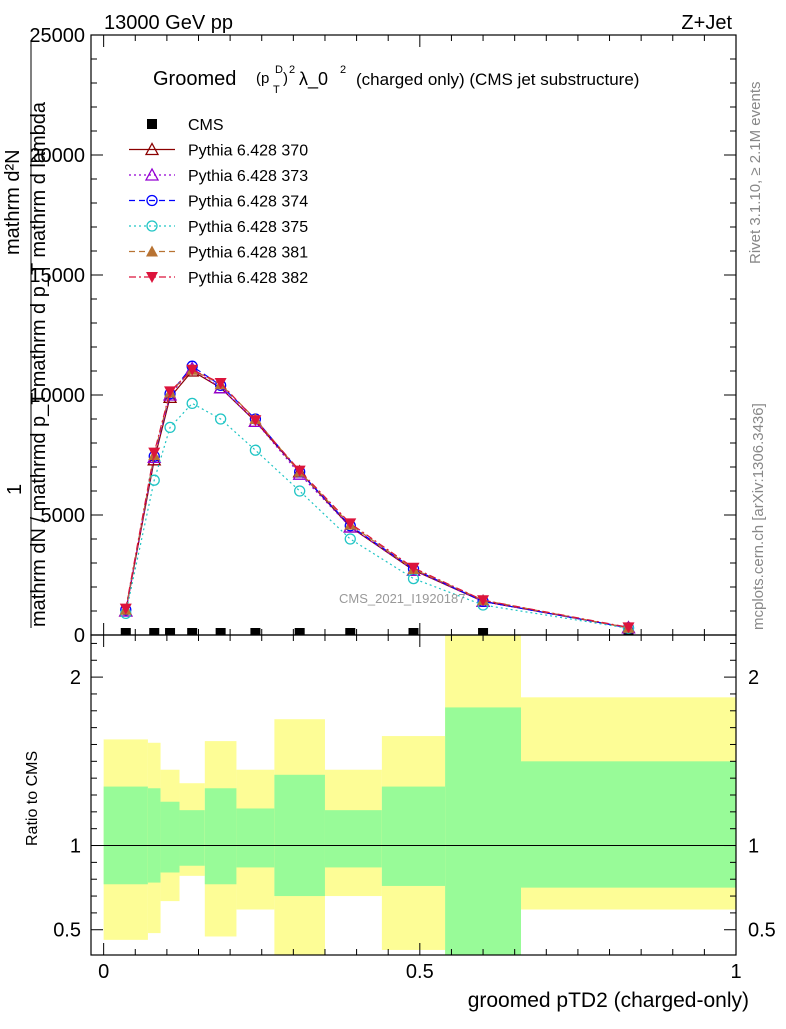 The width and height of the screenshot is (786, 1029). I want to click on title-lambda: λ_0, so click(313, 79).